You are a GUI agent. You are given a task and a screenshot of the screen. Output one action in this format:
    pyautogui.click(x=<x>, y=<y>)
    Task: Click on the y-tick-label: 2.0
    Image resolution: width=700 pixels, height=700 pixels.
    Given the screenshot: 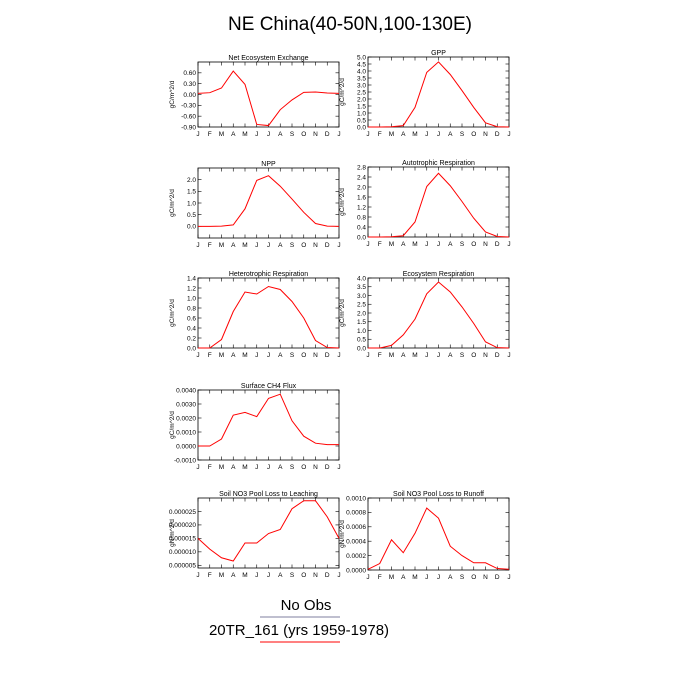 What is the action you would take?
    pyautogui.click(x=361, y=313)
    